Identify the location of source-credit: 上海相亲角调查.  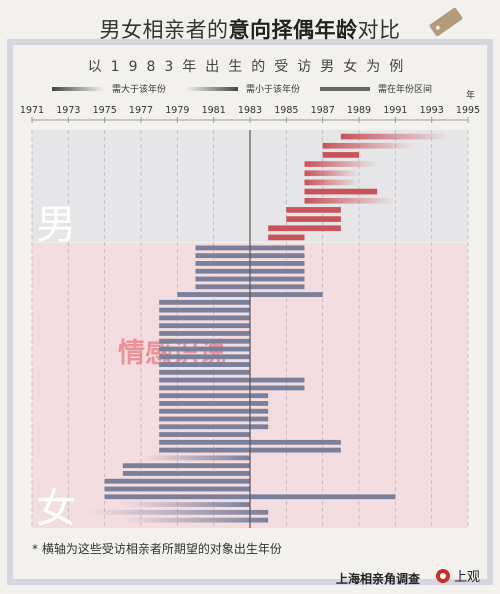
(378, 579).